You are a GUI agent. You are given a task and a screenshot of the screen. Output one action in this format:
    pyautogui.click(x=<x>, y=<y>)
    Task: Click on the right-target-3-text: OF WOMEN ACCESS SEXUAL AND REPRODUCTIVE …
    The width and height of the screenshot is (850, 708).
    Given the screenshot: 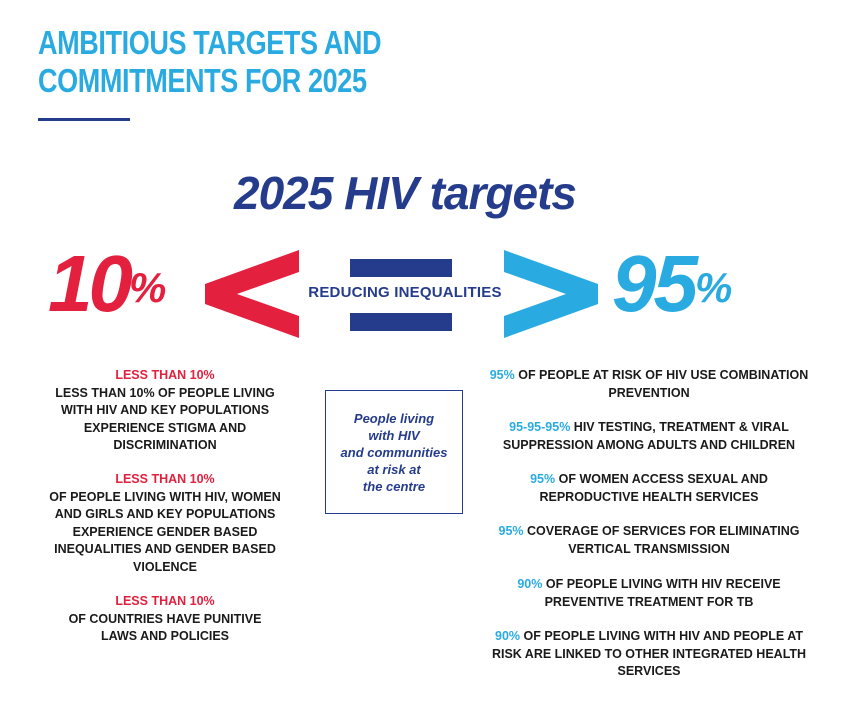 What is the action you would take?
    pyautogui.click(x=653, y=488)
    